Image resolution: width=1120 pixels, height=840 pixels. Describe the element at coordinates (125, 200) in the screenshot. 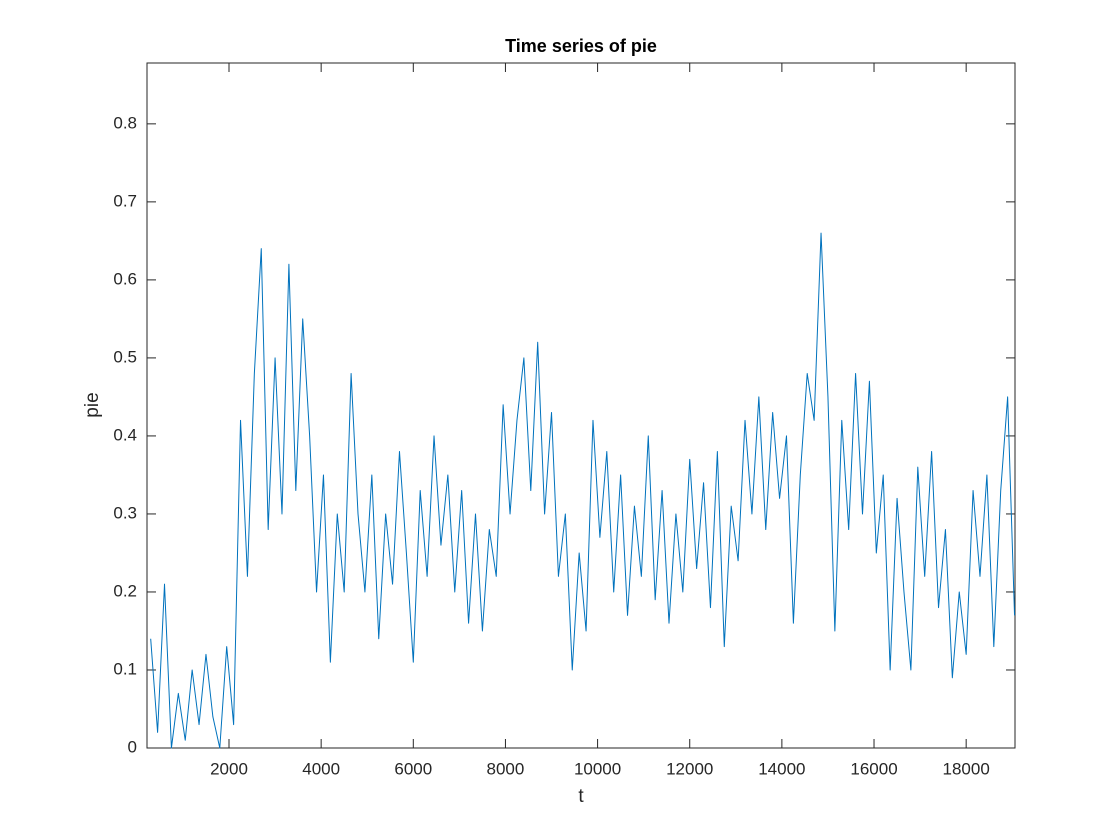

I see `y-tick-label: 0.7` at that location.